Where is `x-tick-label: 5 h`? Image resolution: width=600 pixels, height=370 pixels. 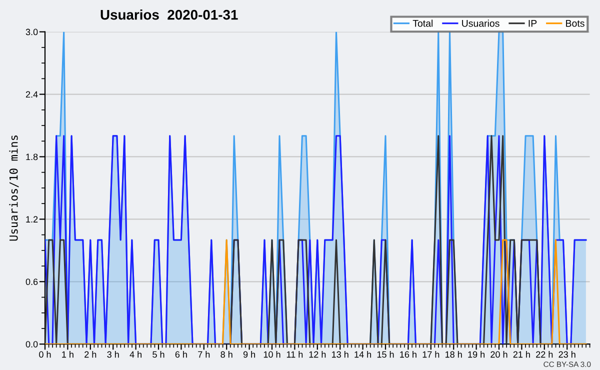
x-tick-label: 5 h is located at coordinates (158, 354).